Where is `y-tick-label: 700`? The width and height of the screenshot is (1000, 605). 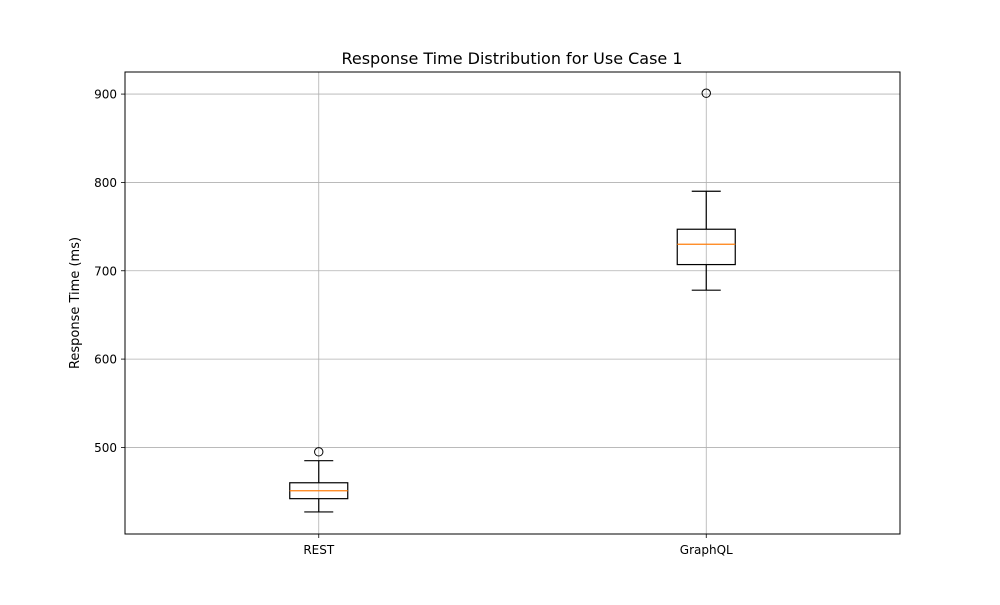
y-tick-label: 700 is located at coordinates (105, 271).